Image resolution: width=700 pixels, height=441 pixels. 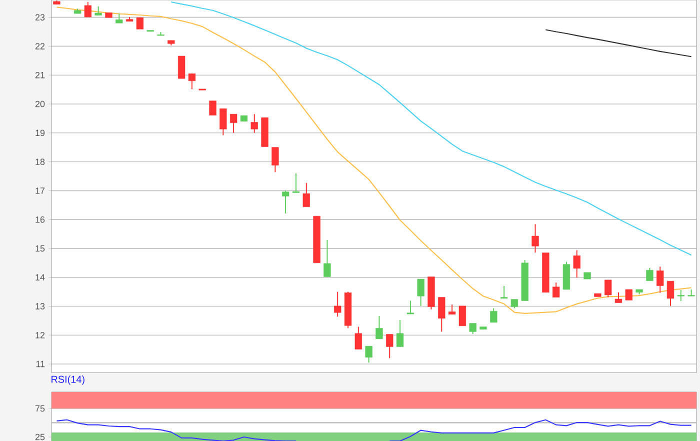 What do you see at coordinates (40, 104) in the screenshot?
I see `y-tick-label: 20` at bounding box center [40, 104].